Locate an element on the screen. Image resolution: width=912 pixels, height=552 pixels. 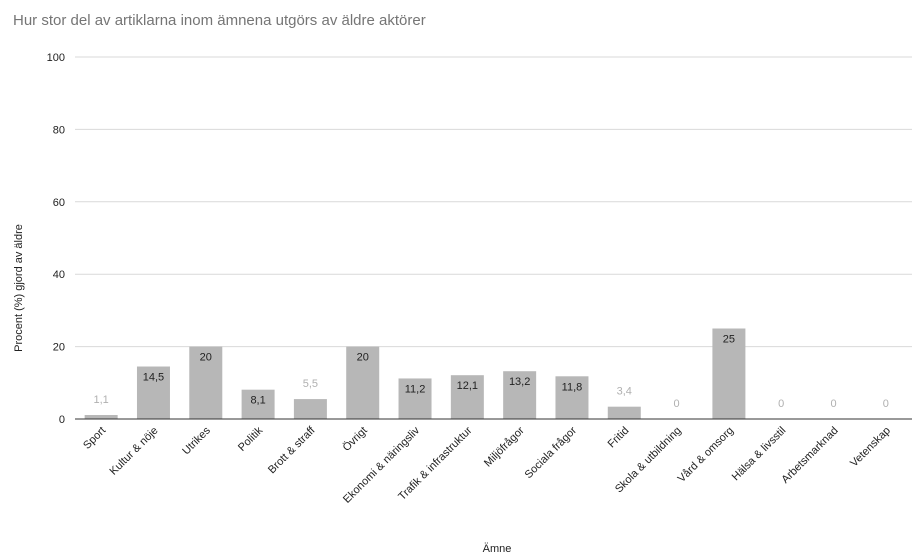
category-label: Utrikes is located at coordinates (196, 440).